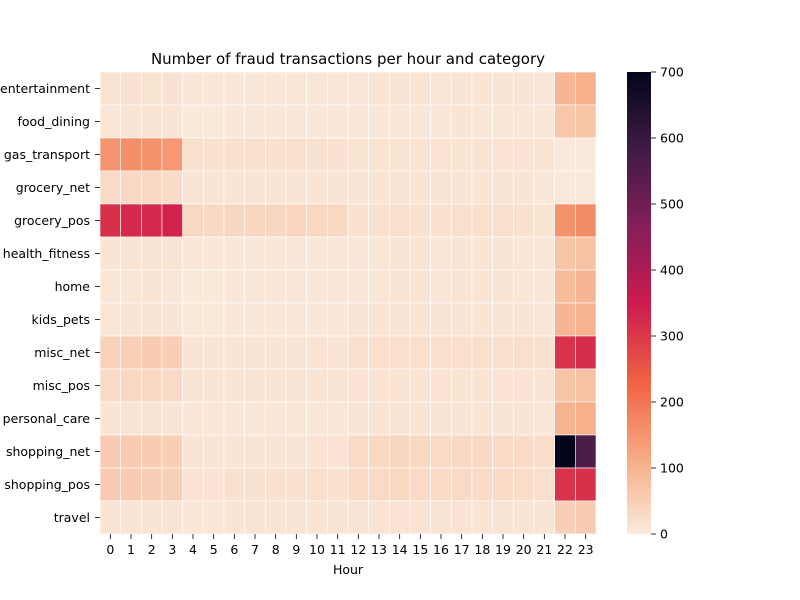  I want to click on x-tick-label-7: 7, so click(255, 549).